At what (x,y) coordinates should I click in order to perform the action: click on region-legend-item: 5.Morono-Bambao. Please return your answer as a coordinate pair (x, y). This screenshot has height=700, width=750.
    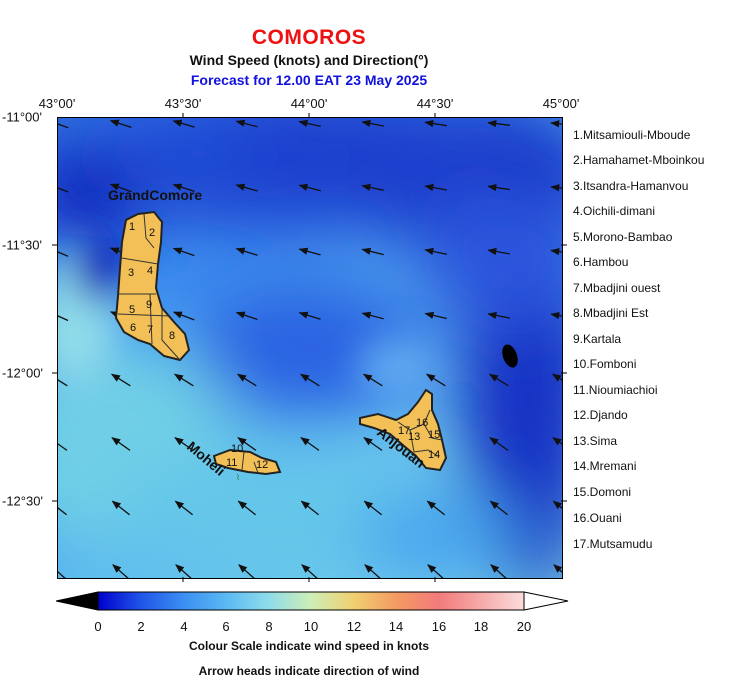
    Looking at the image, I should click on (623, 237).